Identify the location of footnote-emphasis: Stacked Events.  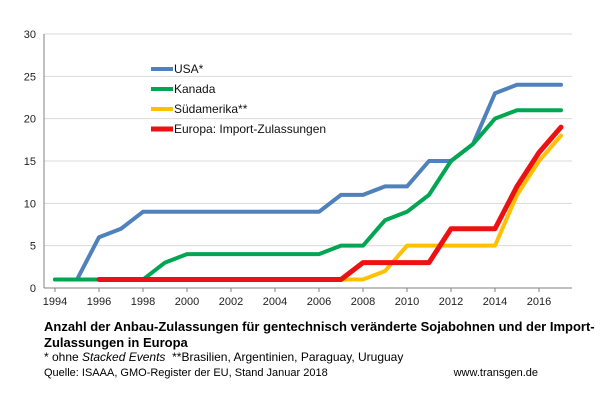
(124, 357).